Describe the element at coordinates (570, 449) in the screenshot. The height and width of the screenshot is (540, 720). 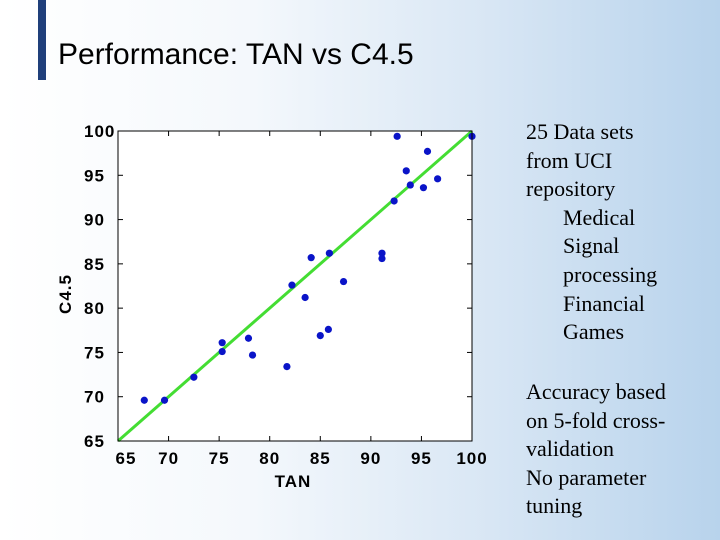
I see `info-line: validation` at that location.